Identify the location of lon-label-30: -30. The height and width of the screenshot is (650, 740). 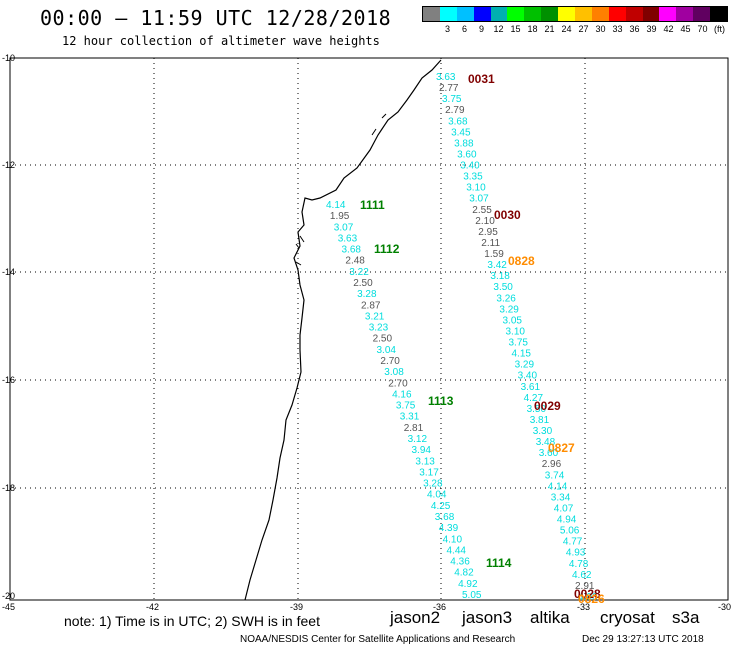
(724, 607).